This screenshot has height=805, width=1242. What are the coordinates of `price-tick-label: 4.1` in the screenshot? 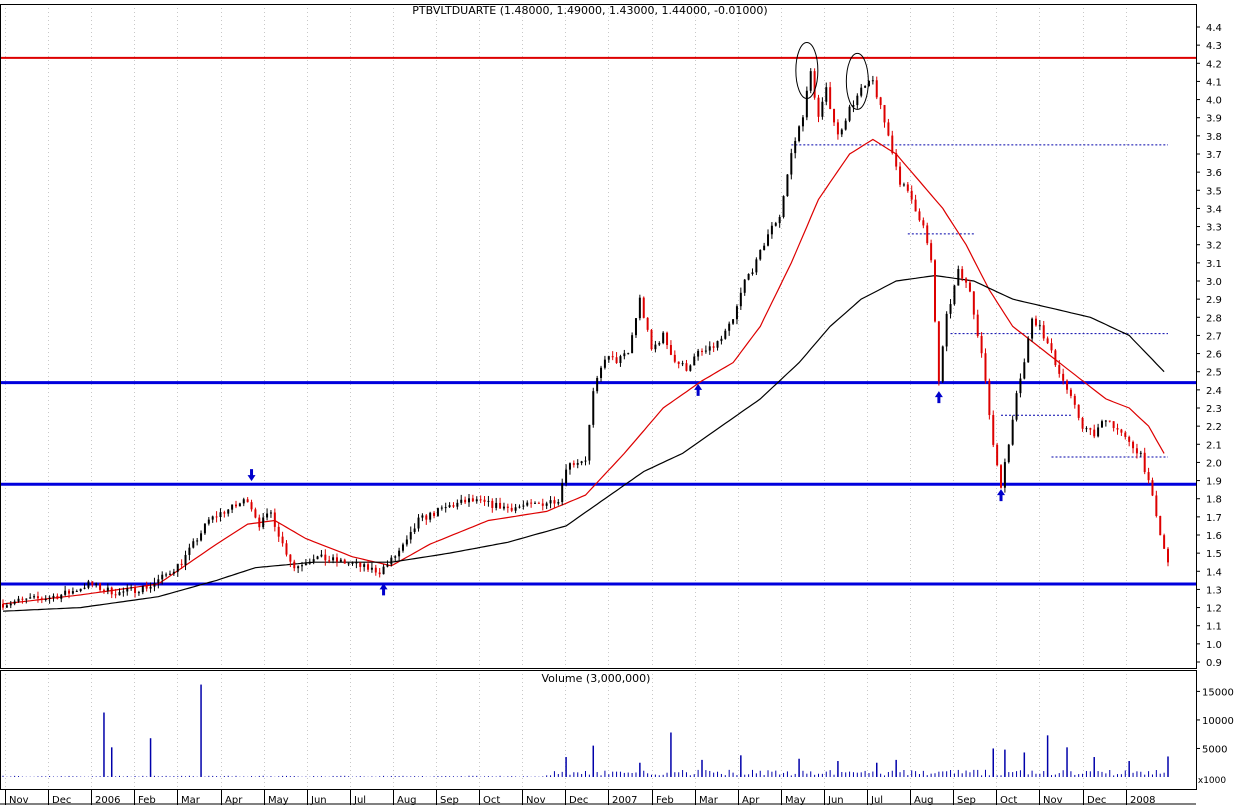 It's located at (1214, 82).